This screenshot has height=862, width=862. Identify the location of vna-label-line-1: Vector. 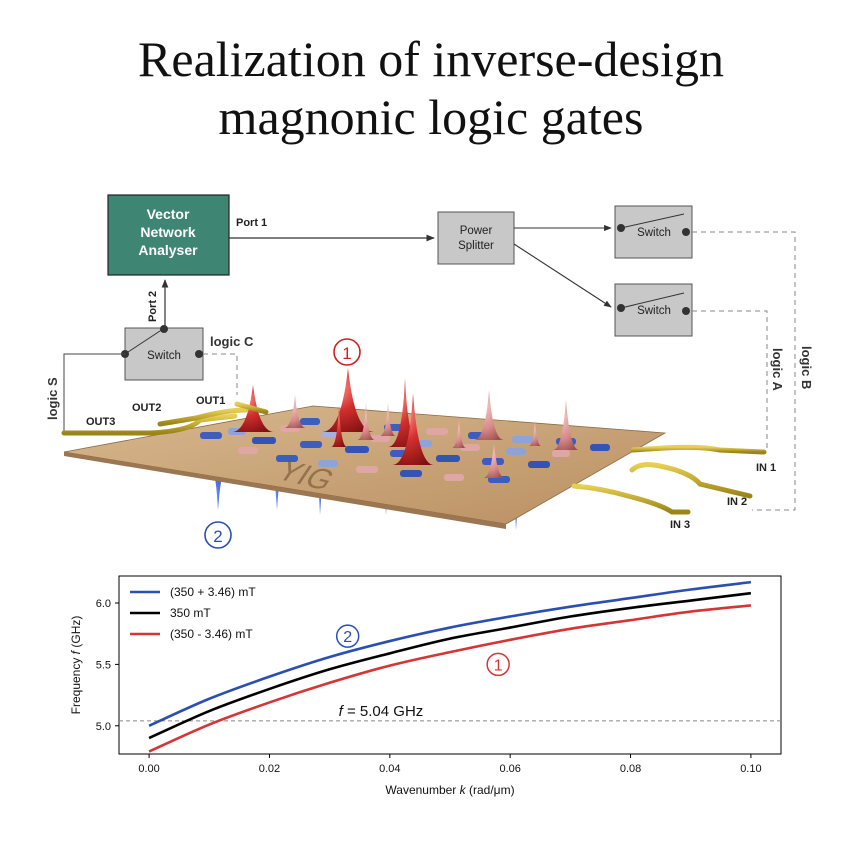
(168, 214).